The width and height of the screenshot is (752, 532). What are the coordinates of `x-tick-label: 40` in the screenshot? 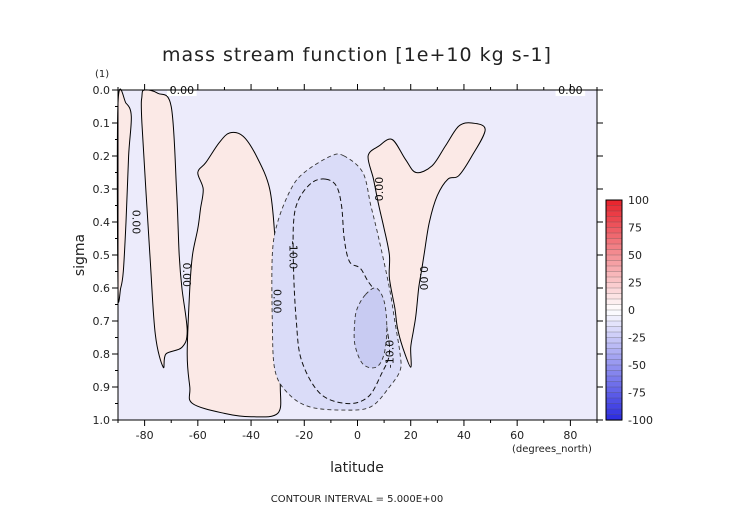 It's located at (464, 435).